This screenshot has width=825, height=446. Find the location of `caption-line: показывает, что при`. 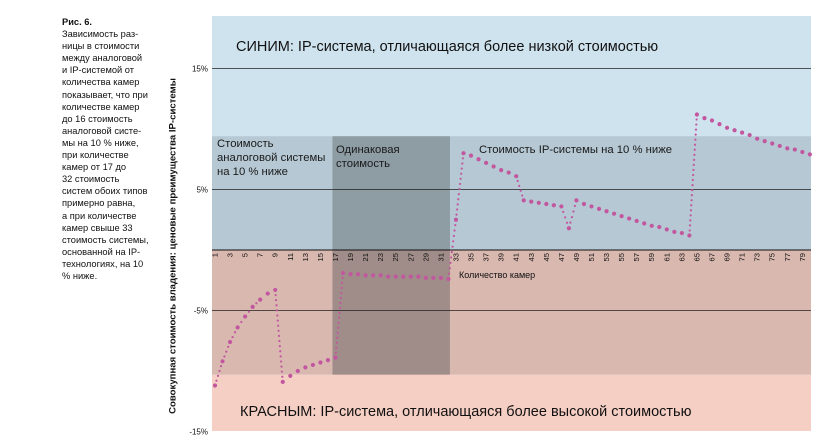

caption-line: показывает, что при is located at coordinates (105, 94).